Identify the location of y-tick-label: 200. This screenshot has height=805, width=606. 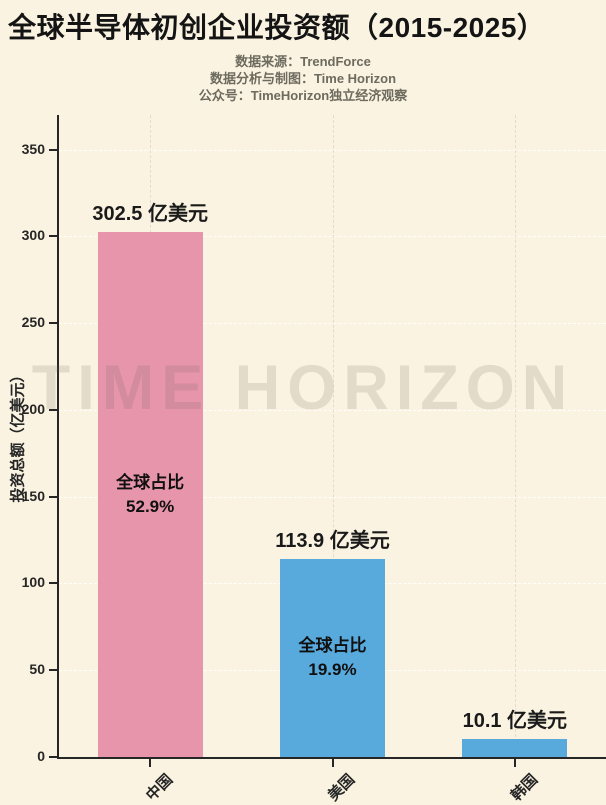
(33, 408).